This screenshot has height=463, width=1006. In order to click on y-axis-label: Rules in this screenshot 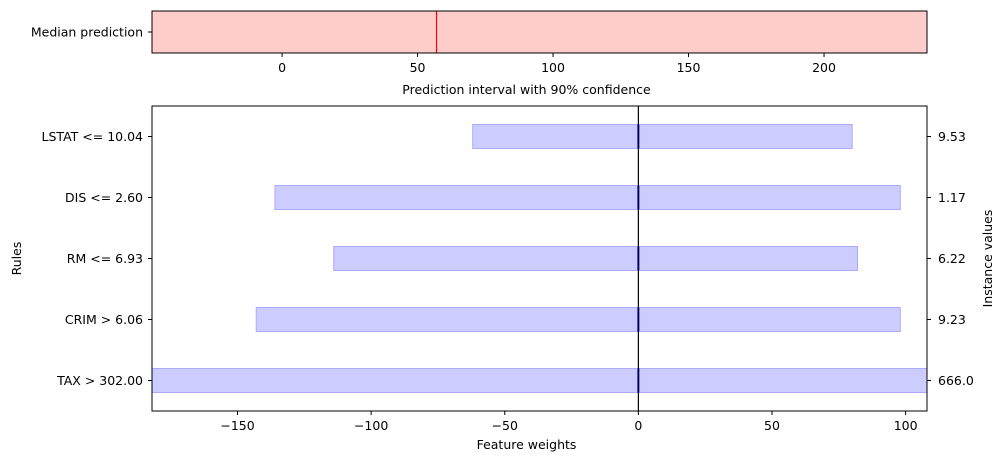, I will do `click(16, 259)`.